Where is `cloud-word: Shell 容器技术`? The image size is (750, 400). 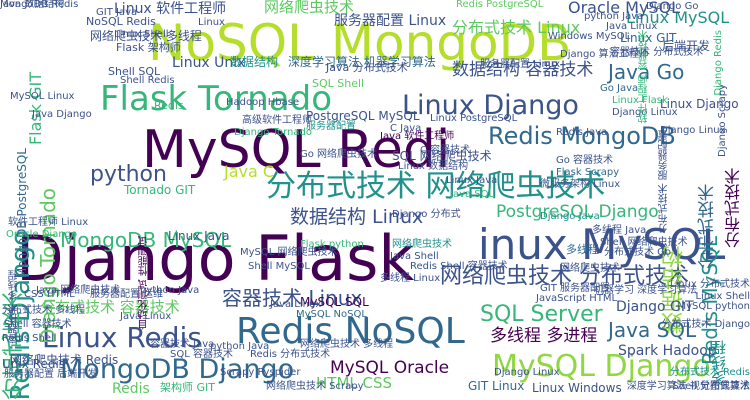
cloud-word: Shell 容器技术 is located at coordinates (38, 324).